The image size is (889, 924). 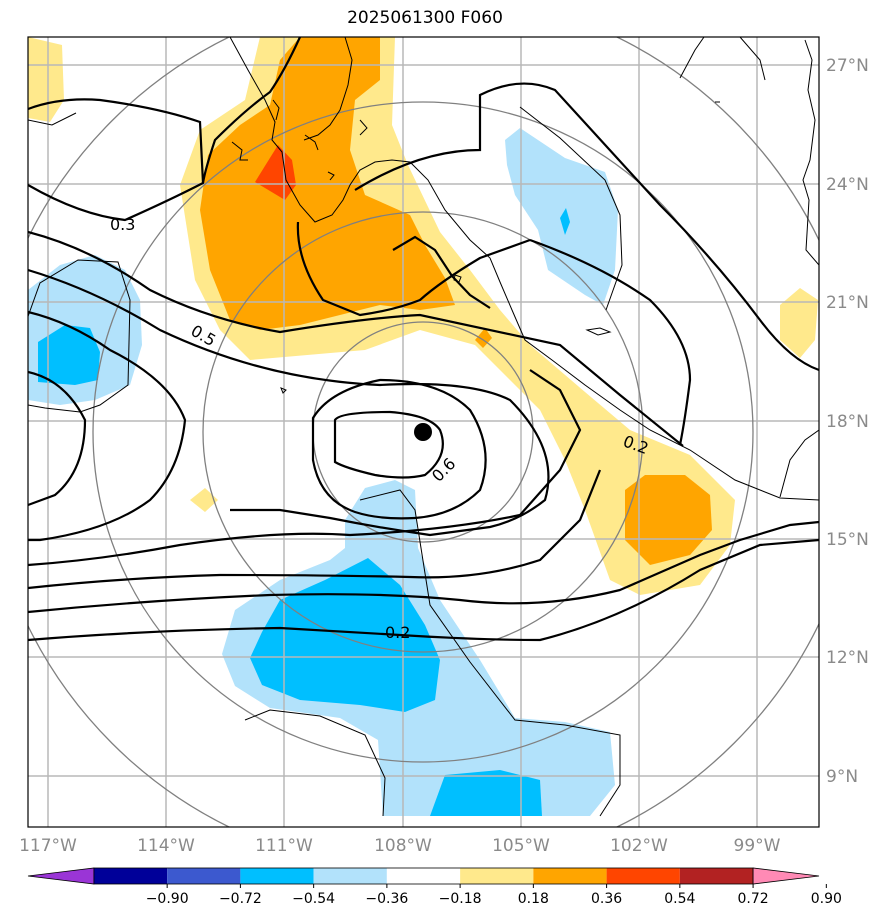 What do you see at coordinates (460, 899) in the screenshot?
I see `colorbar-tick-label: −0.18` at bounding box center [460, 899].